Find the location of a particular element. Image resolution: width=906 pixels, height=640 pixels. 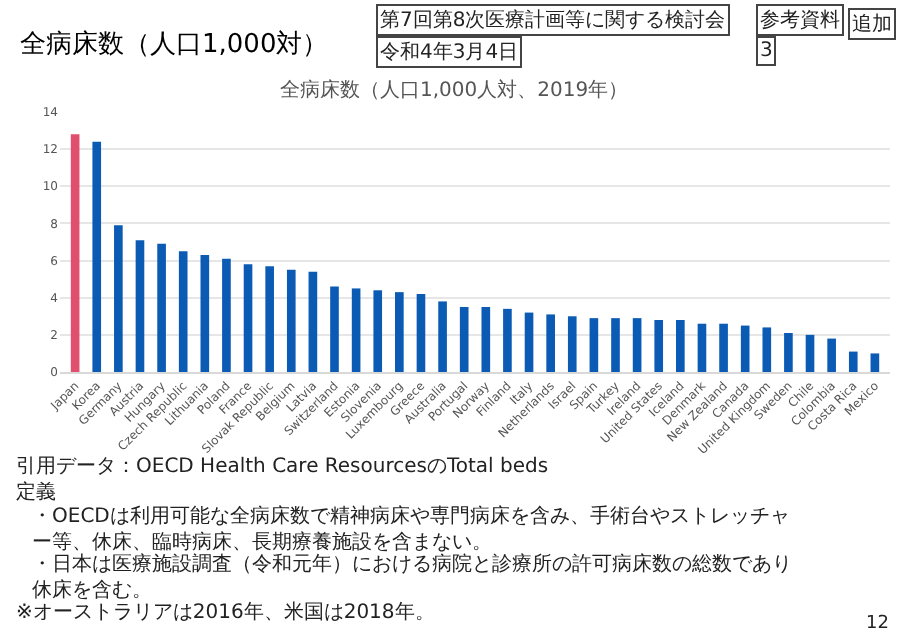

text: 参考資料 is located at coordinates (800, 20).